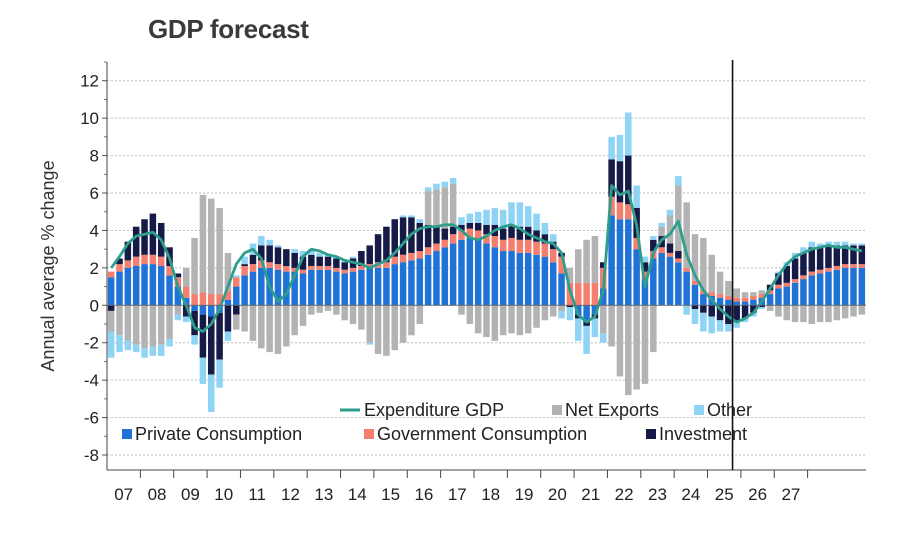  I want to click on x-tick-label: 21, so click(590, 494).